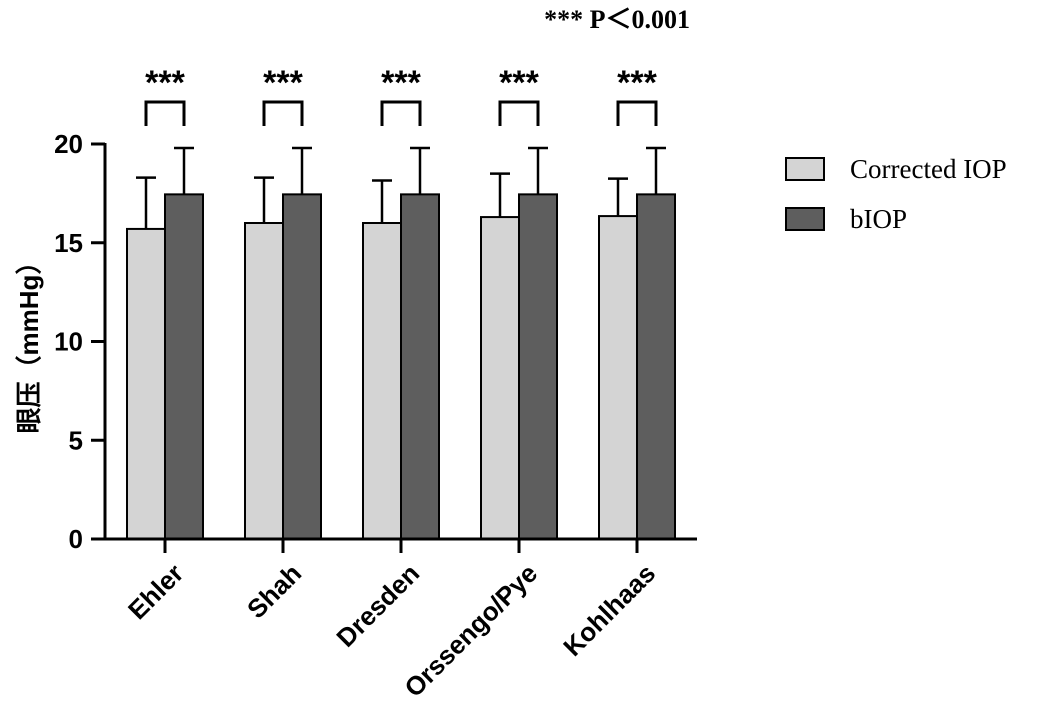 This screenshot has height=722, width=1039. I want to click on p-value-annotation: *** P＜0.001, so click(617, 19).